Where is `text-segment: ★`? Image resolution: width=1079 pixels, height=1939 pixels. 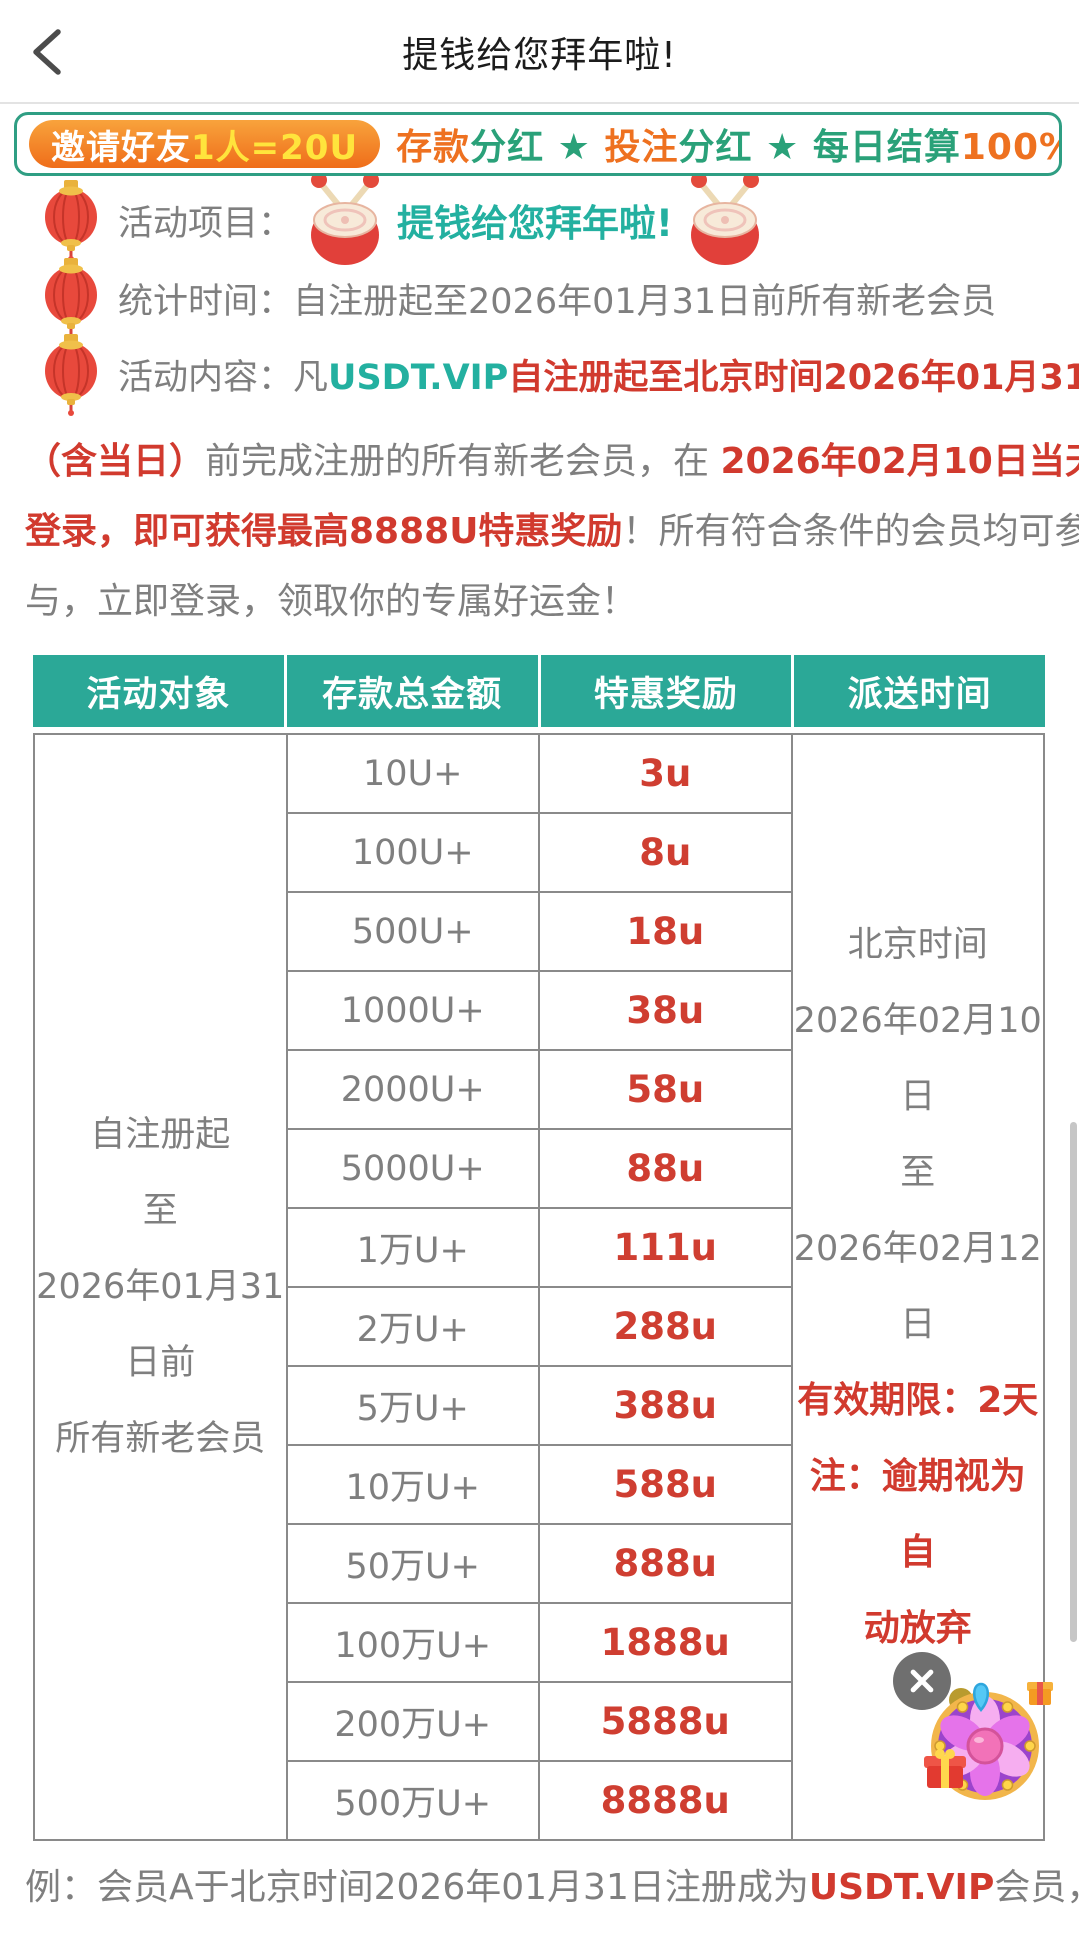 text-segment: ★ is located at coordinates (782, 147).